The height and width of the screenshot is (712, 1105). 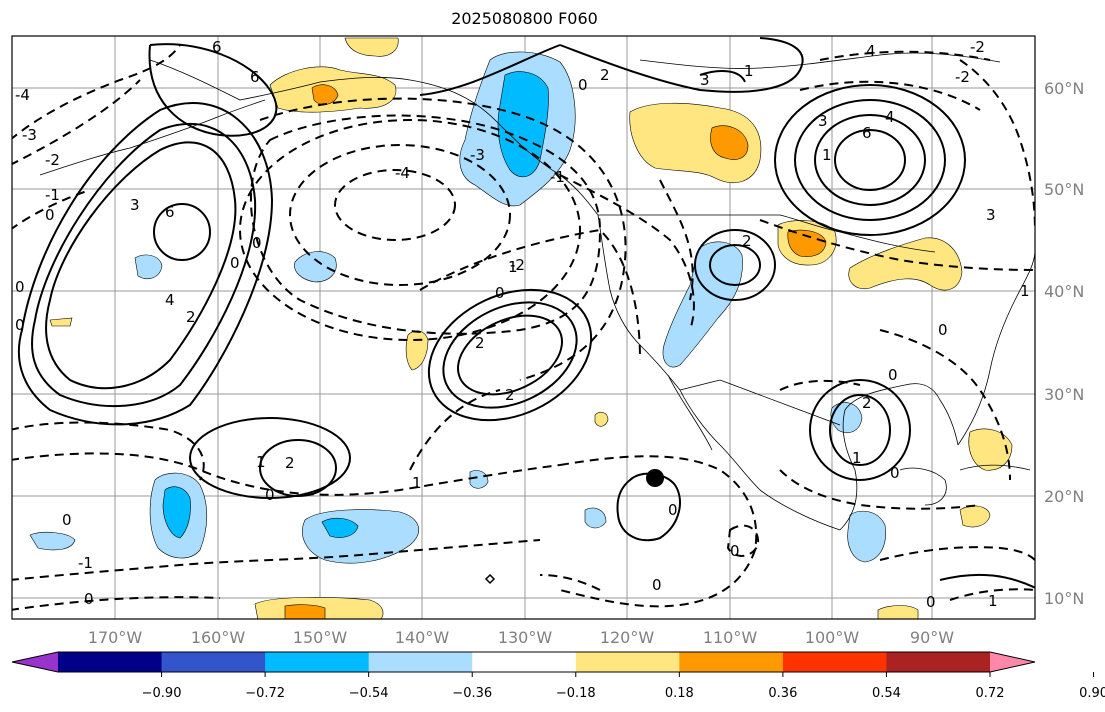 What do you see at coordinates (1064, 189) in the screenshot?
I see `lat-tick-label: 50°N` at bounding box center [1064, 189].